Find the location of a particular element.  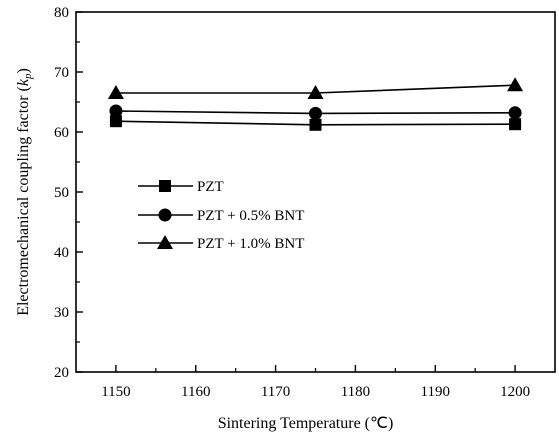

x-tick-label: 1200 is located at coordinates (515, 392).